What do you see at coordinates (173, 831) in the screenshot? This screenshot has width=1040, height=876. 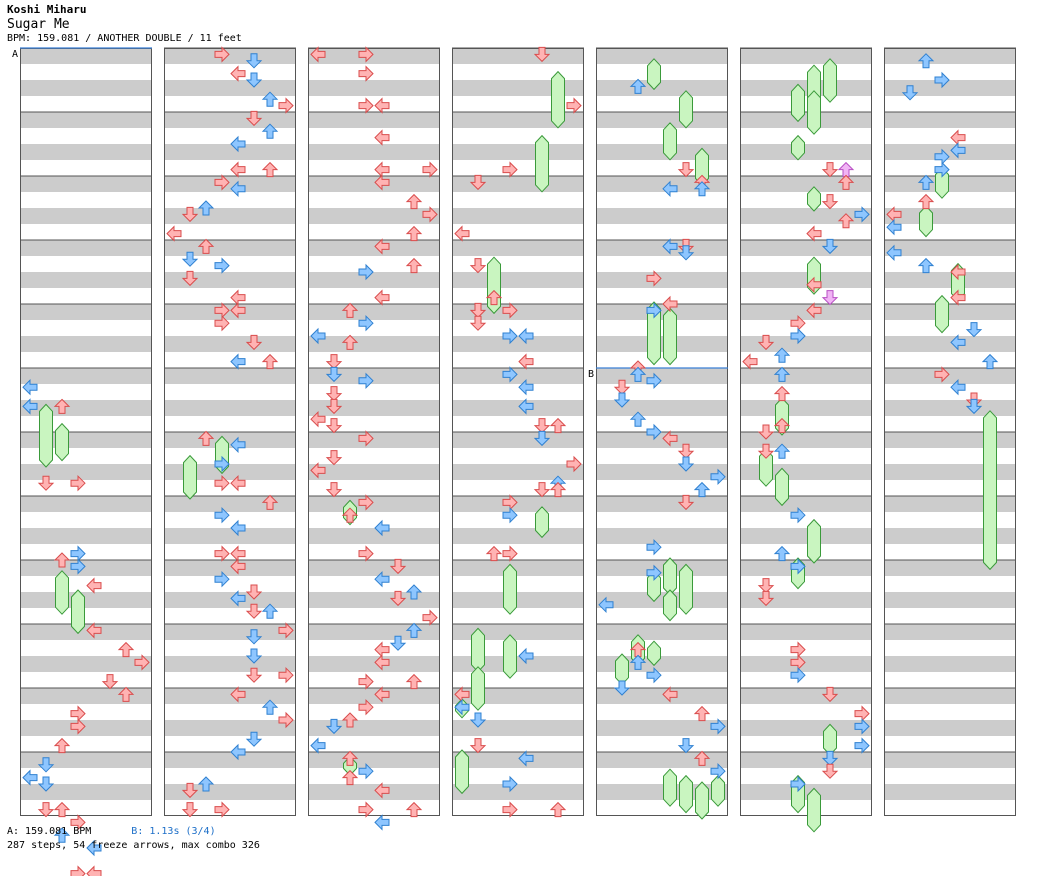 I see `stop-legend: B: 1.13s (3/4)` at bounding box center [173, 831].